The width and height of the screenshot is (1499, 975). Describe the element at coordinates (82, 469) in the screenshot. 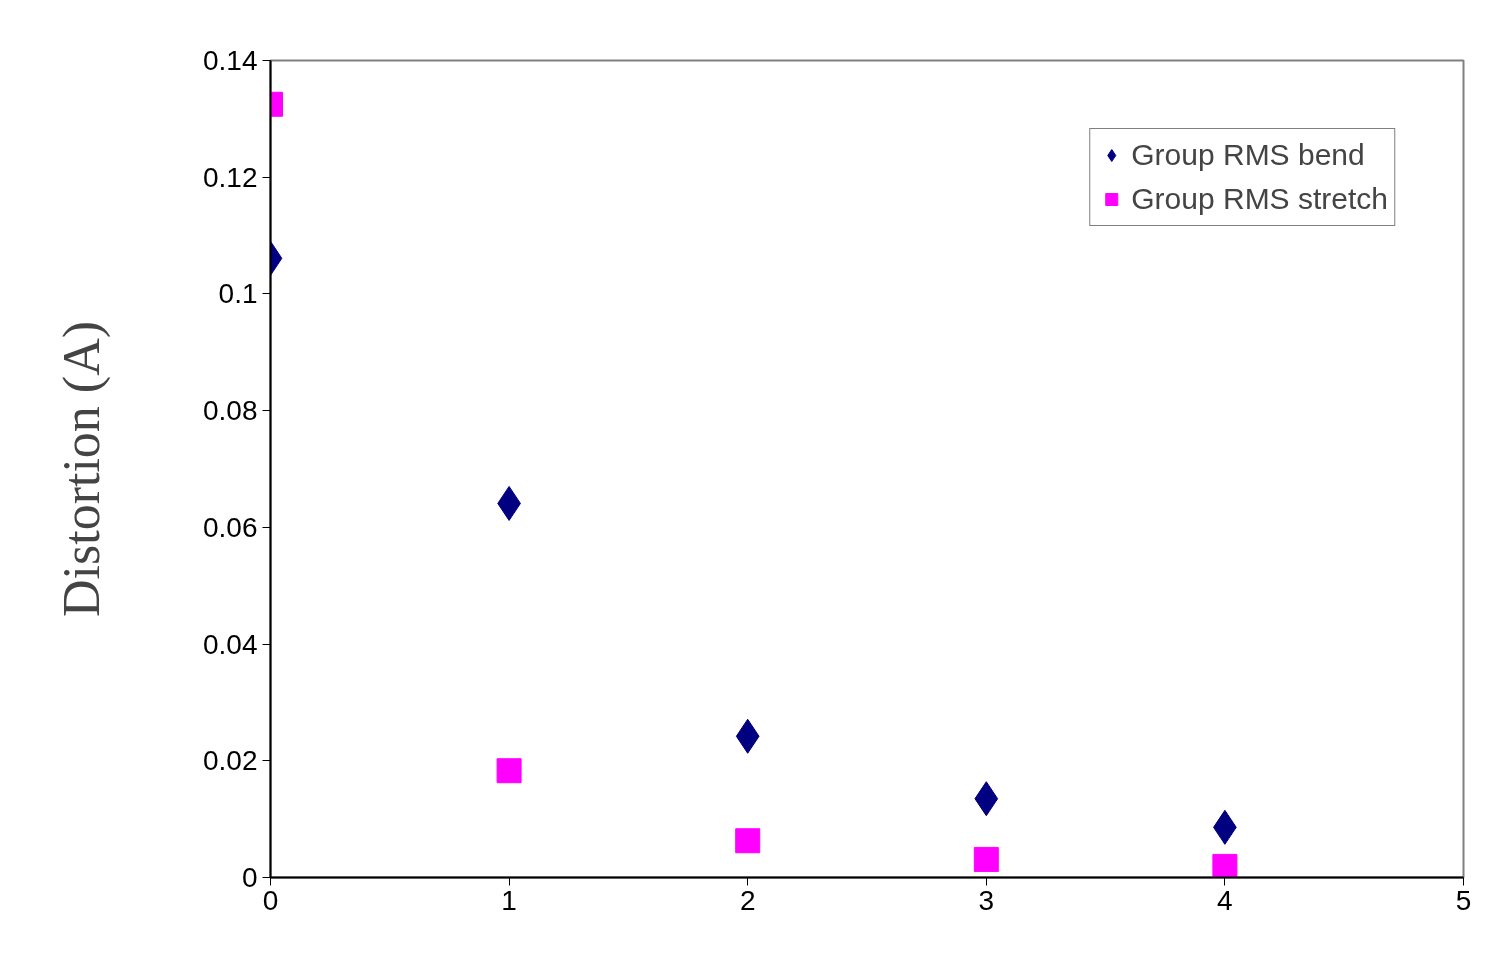

I see `y-axis-title: Distortion (A)` at that location.